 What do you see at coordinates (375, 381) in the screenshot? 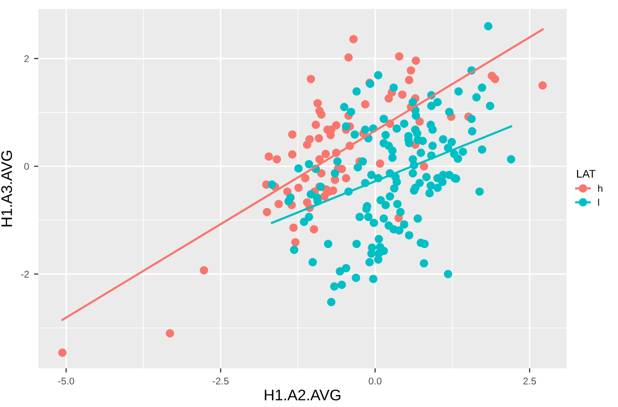
I see `x-tick-label: 0.0` at bounding box center [375, 381].